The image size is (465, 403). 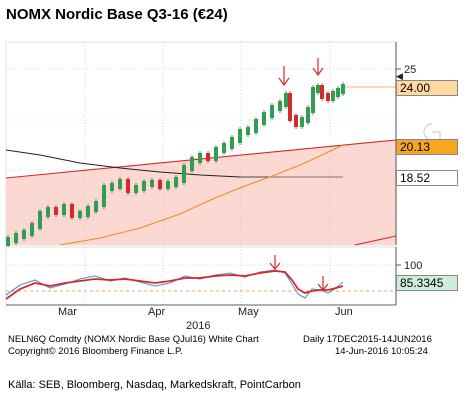 I want to click on price-label-black-ma: 18.52, so click(x=427, y=178).